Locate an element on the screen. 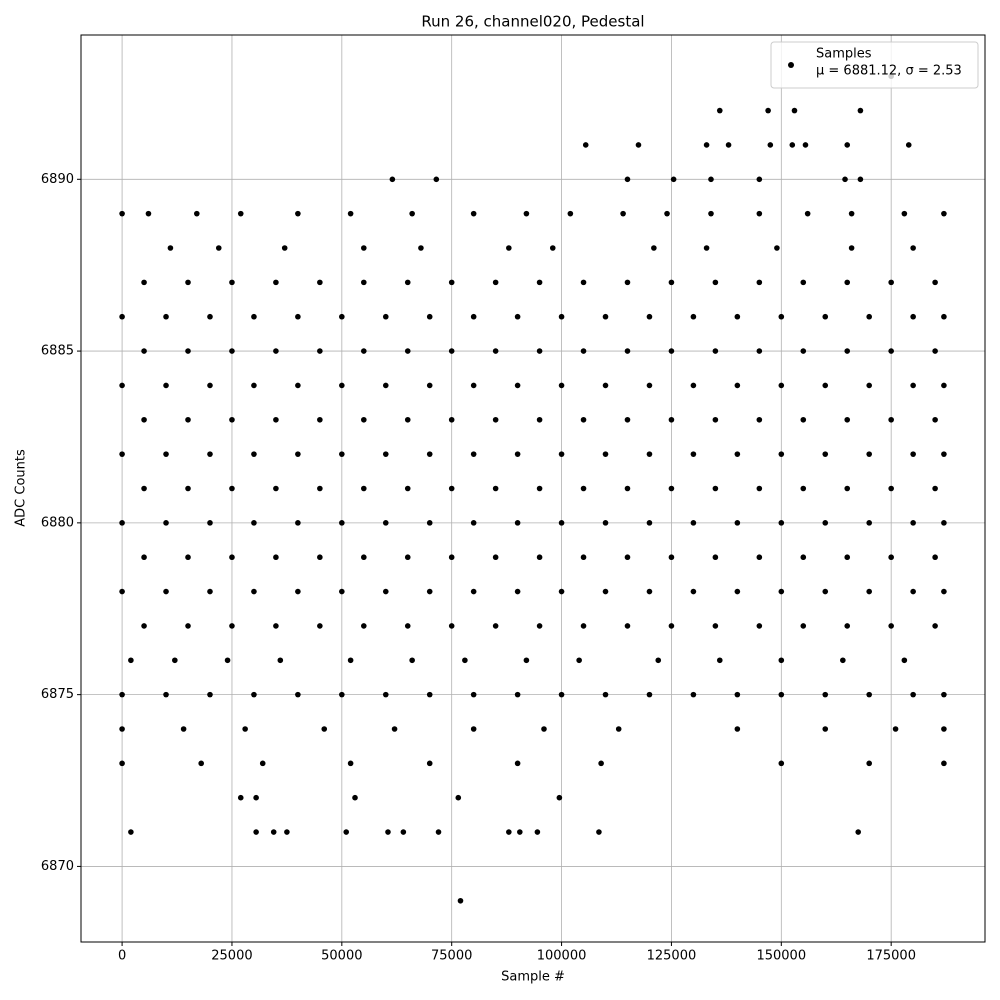 The width and height of the screenshot is (1000, 1000). x-tick-label: 125000 is located at coordinates (672, 956).